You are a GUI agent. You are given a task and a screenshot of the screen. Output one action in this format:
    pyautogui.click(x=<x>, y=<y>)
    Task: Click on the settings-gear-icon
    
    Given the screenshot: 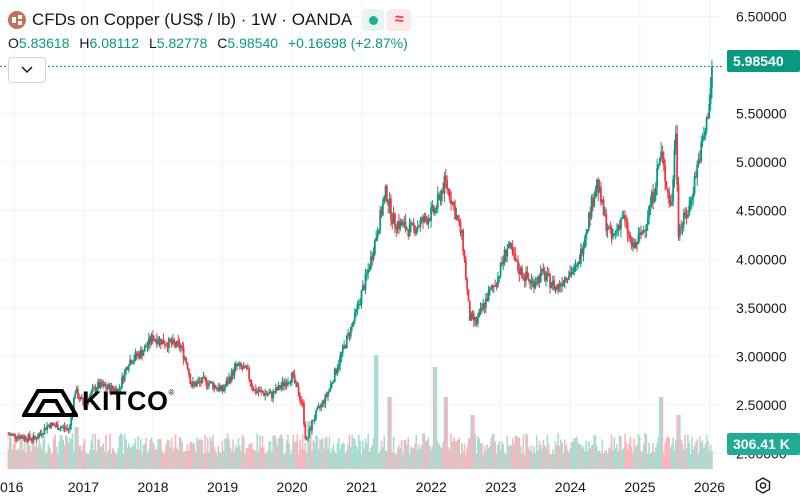 What is the action you would take?
    pyautogui.click(x=763, y=486)
    